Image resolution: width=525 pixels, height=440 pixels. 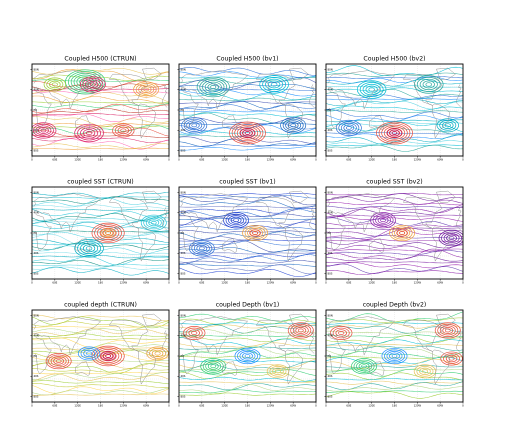 What do you see at coordinates (77, 160) in the screenshot?
I see `x-tick-label: 120E` at bounding box center [77, 160].